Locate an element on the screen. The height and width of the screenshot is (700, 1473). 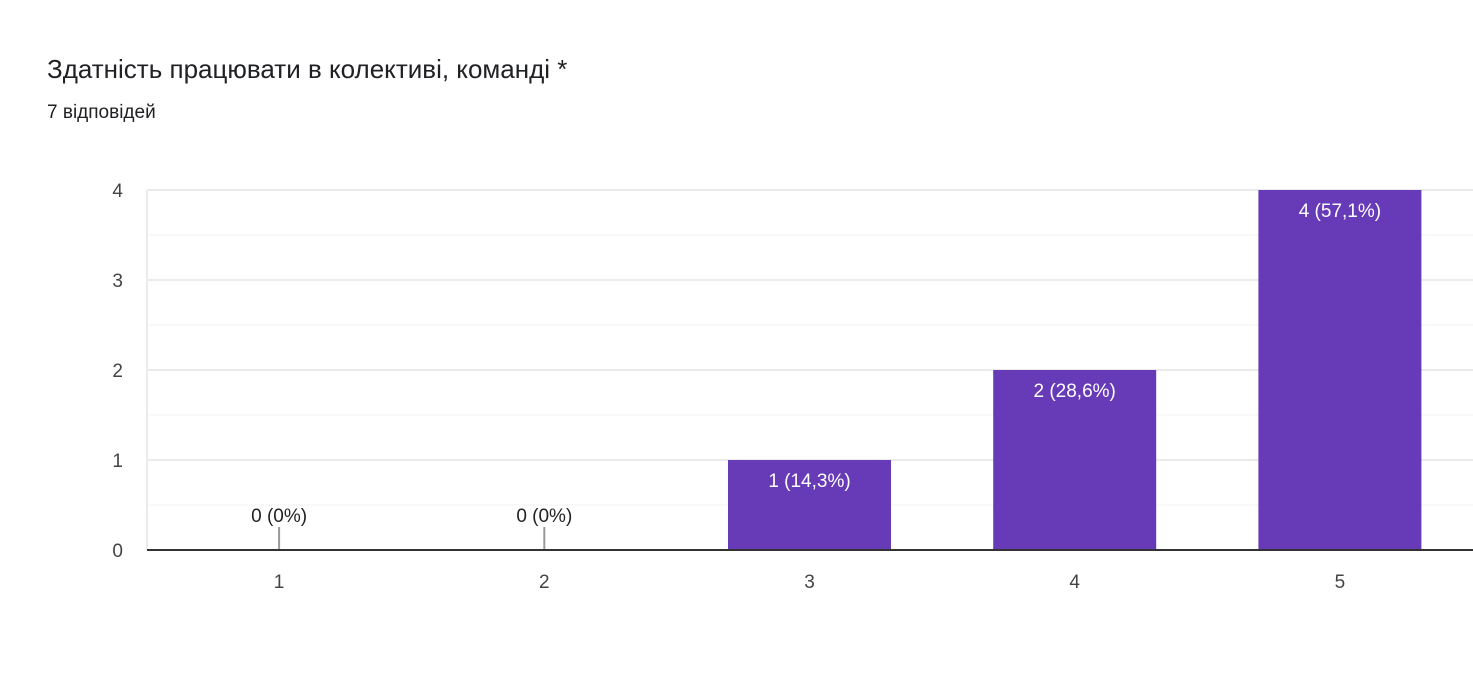
y-tick-label: 0 is located at coordinates (117, 551).